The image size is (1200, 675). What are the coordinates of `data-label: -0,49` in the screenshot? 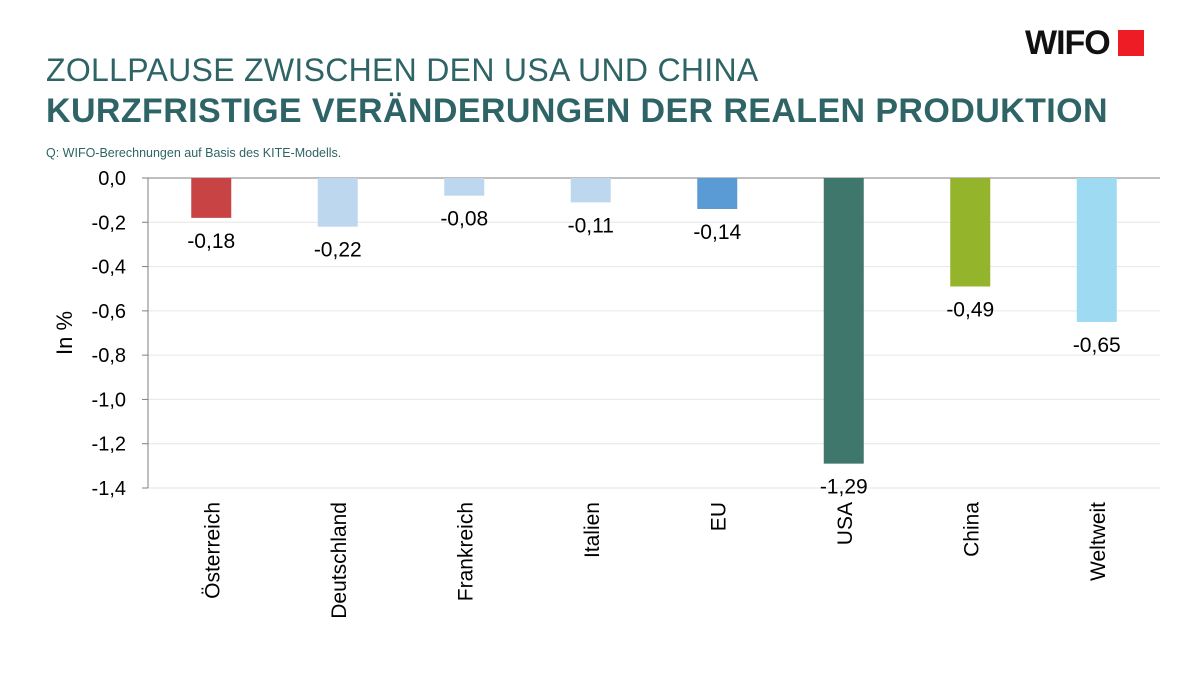 It's located at (970, 310).